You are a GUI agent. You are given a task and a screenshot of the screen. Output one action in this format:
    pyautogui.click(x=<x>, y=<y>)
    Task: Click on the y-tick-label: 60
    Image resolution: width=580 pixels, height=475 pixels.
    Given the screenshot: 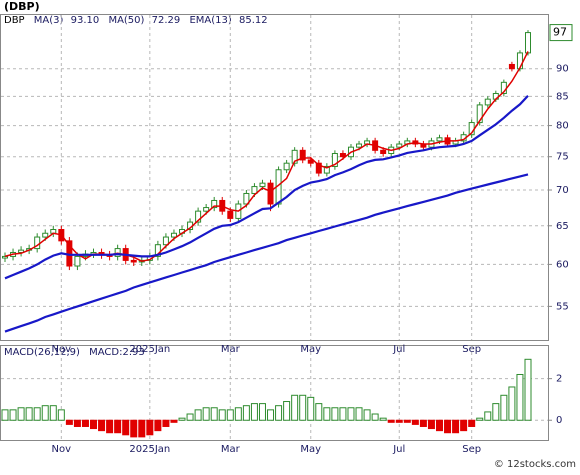 What is the action you would take?
    pyautogui.click(x=562, y=264)
    